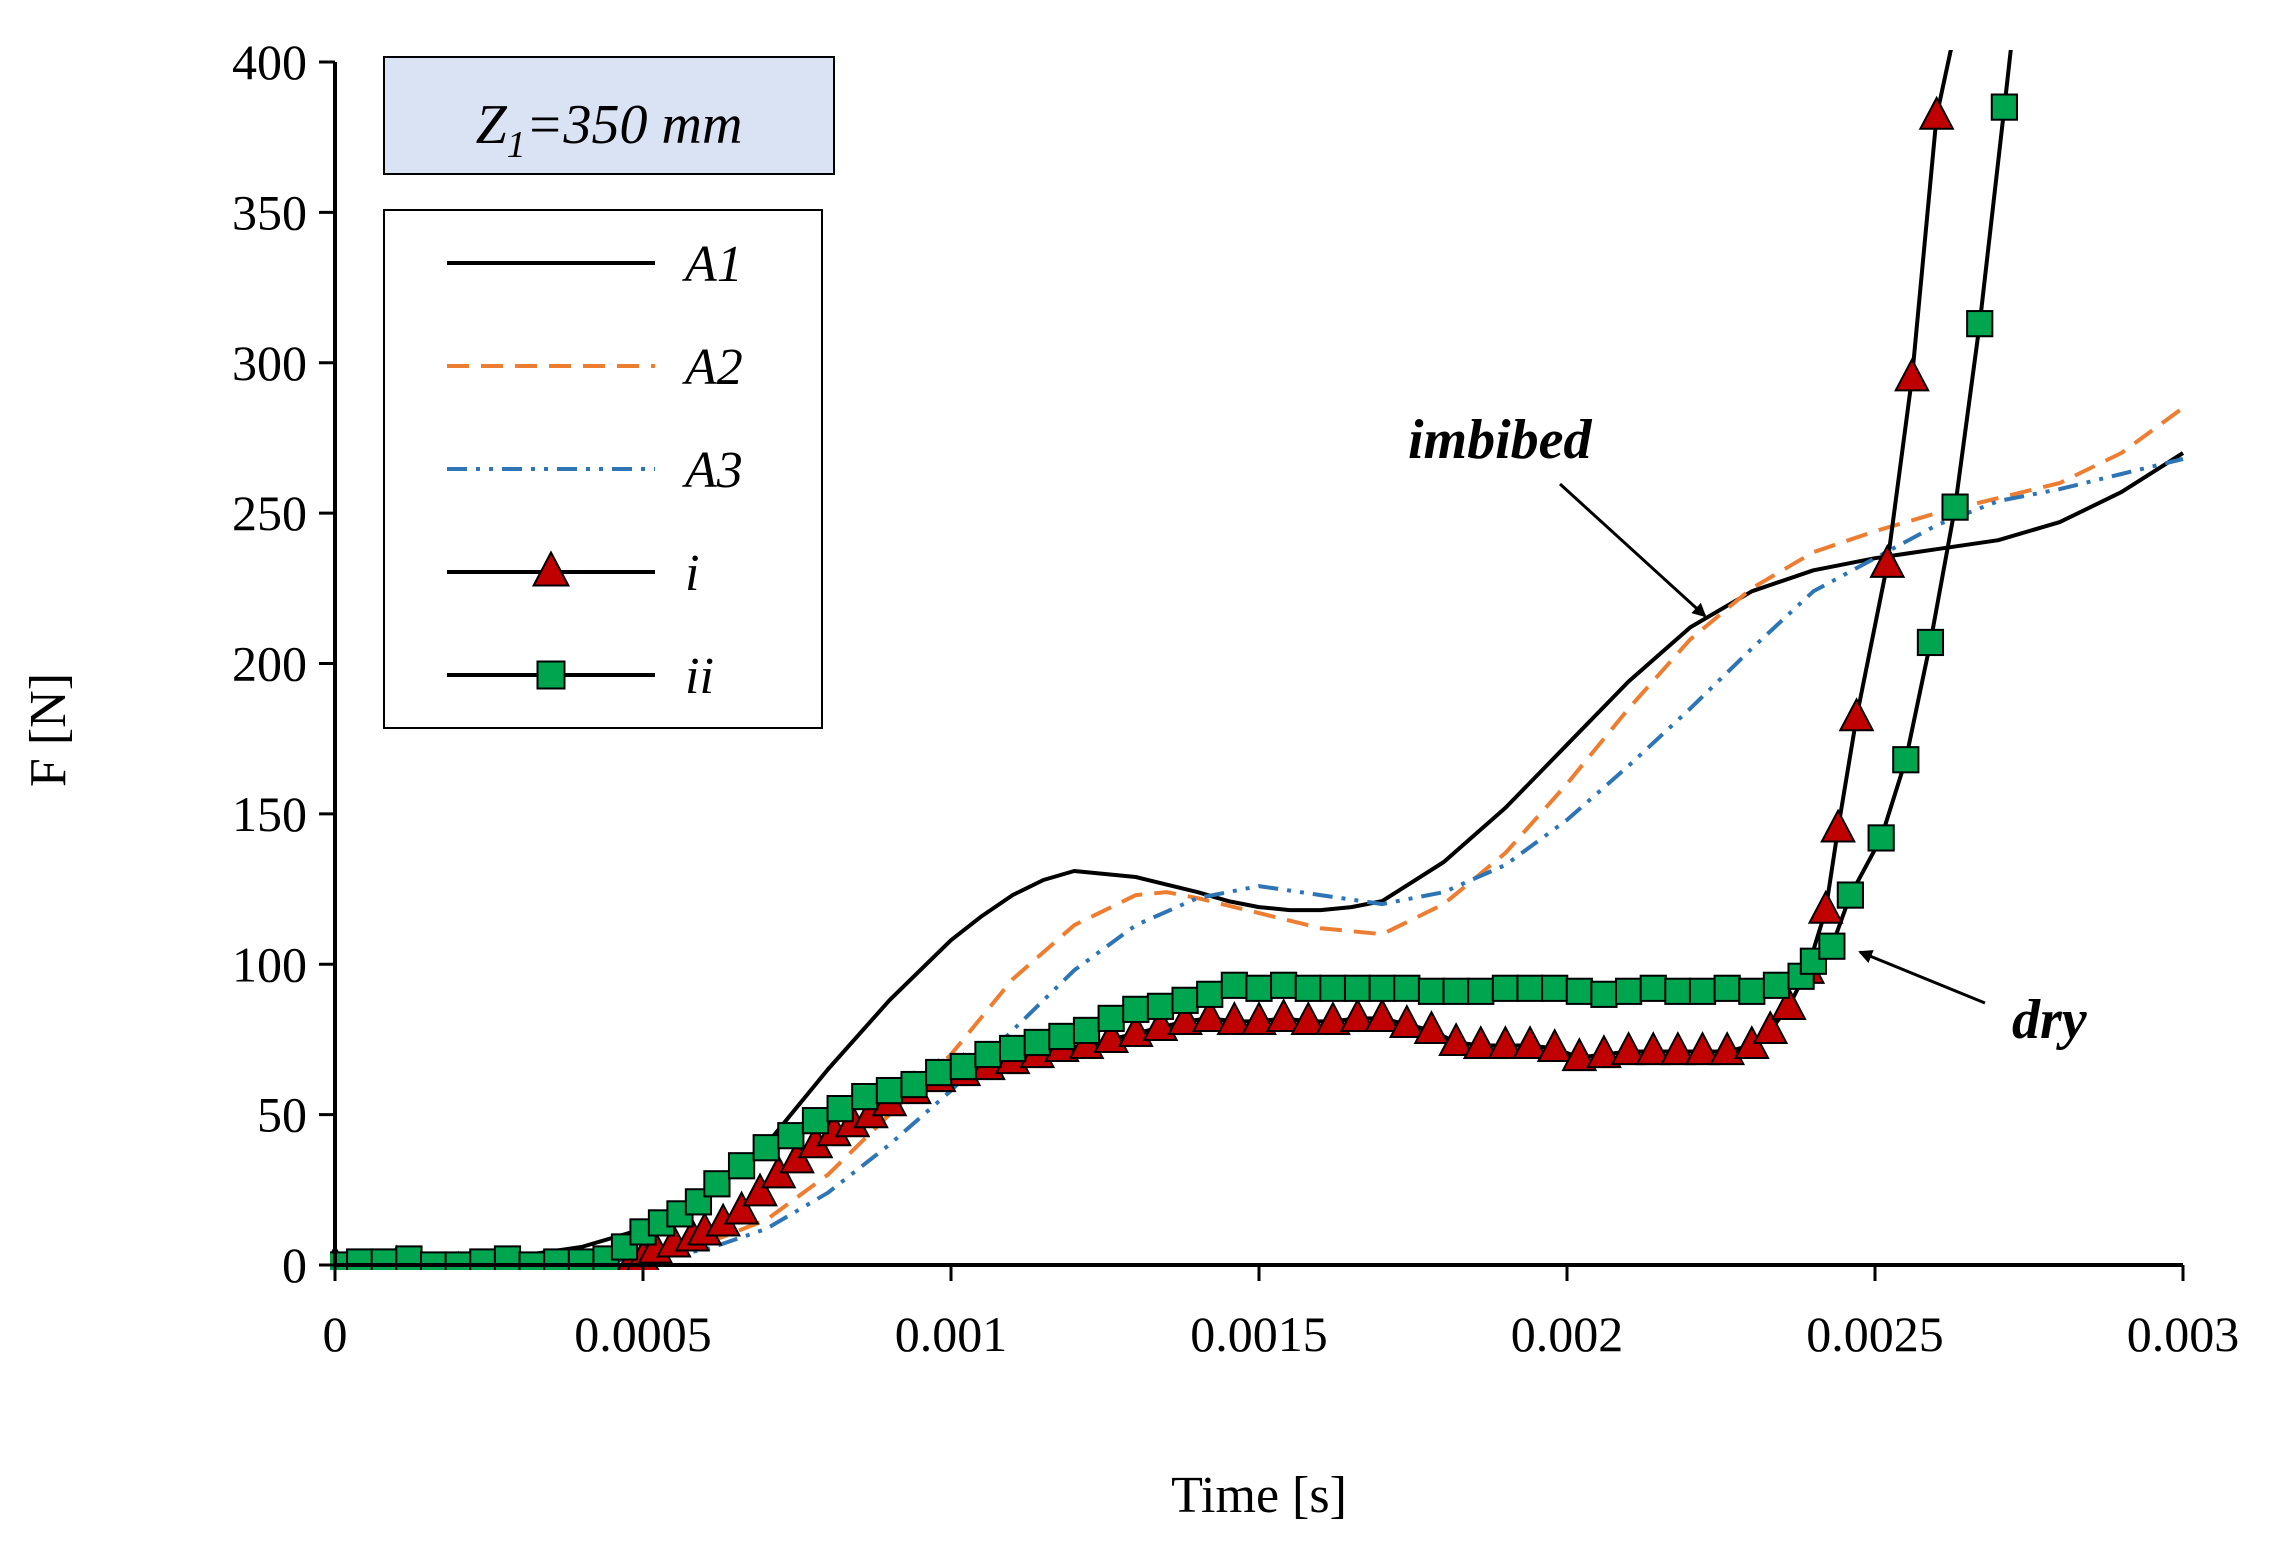 Image resolution: width=2278 pixels, height=1549 pixels. I want to click on y-tick-label: 400, so click(269, 62).